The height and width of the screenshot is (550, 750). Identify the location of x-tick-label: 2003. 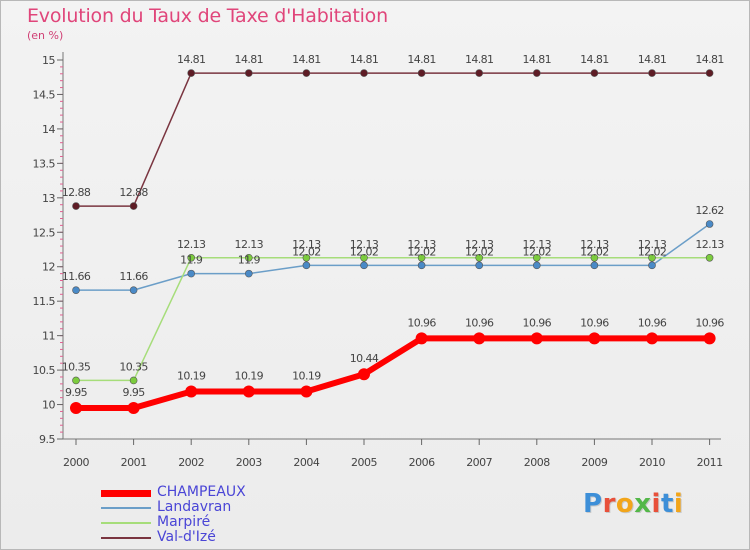
(249, 462).